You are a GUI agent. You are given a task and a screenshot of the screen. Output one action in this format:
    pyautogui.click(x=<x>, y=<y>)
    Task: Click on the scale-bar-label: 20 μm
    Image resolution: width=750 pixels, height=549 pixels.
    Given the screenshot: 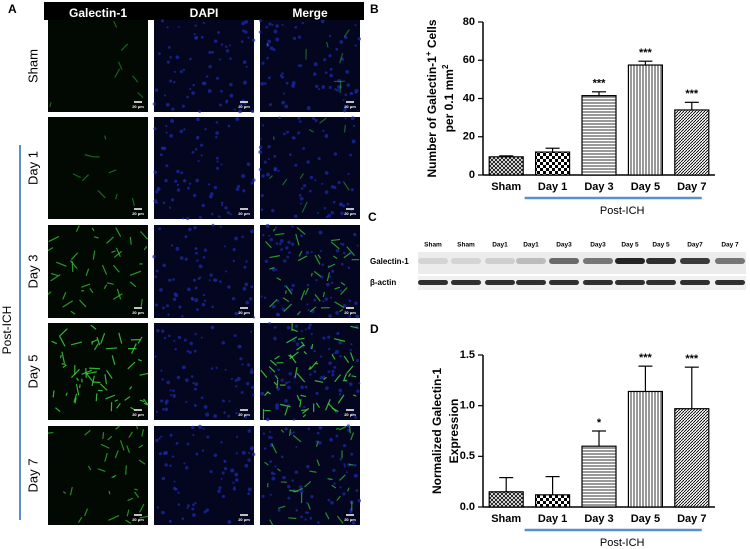 What is the action you would take?
    pyautogui.click(x=138, y=414)
    